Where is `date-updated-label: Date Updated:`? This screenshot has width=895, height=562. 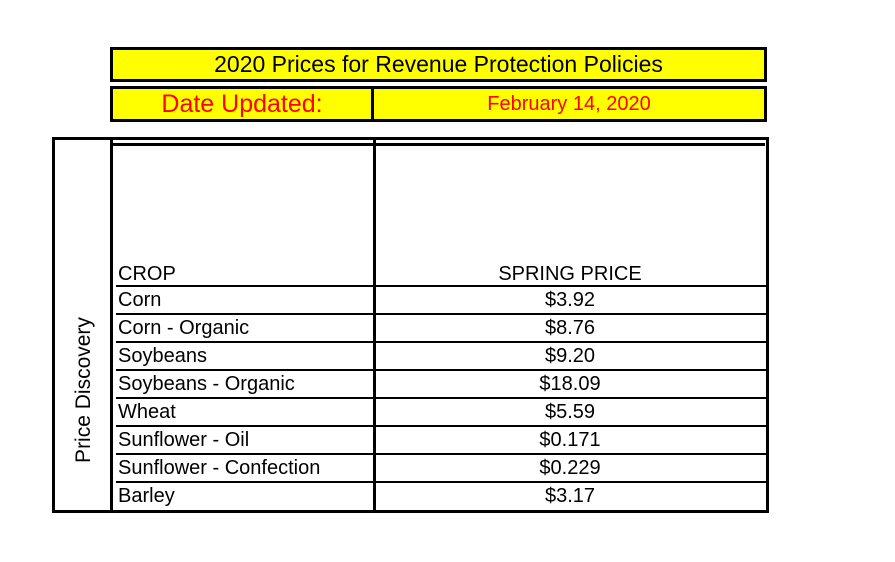
date-updated-label: Date Updated: is located at coordinates (243, 104).